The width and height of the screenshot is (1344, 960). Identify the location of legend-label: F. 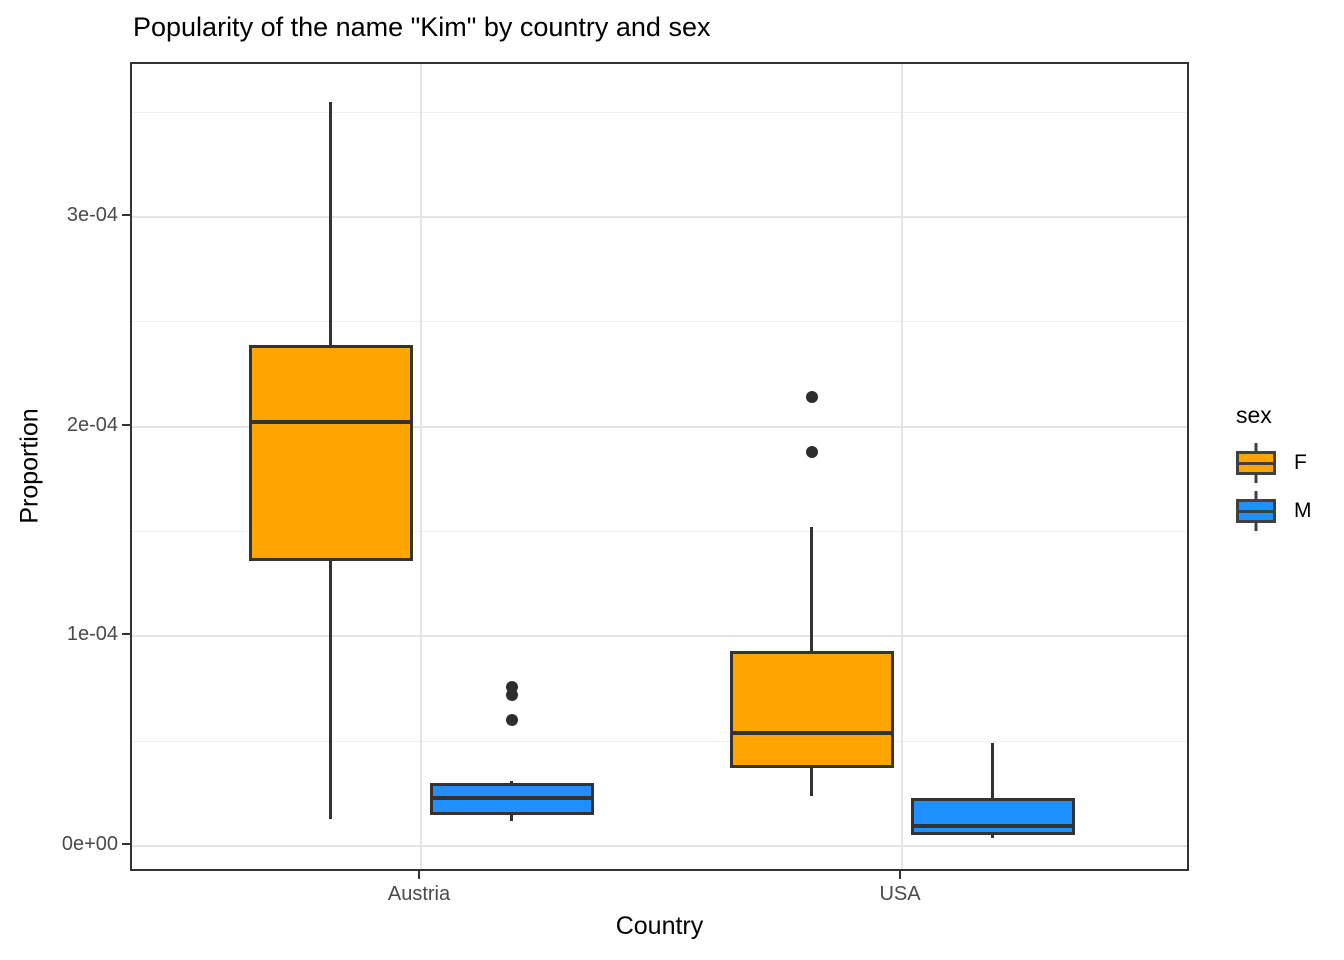
(1300, 462).